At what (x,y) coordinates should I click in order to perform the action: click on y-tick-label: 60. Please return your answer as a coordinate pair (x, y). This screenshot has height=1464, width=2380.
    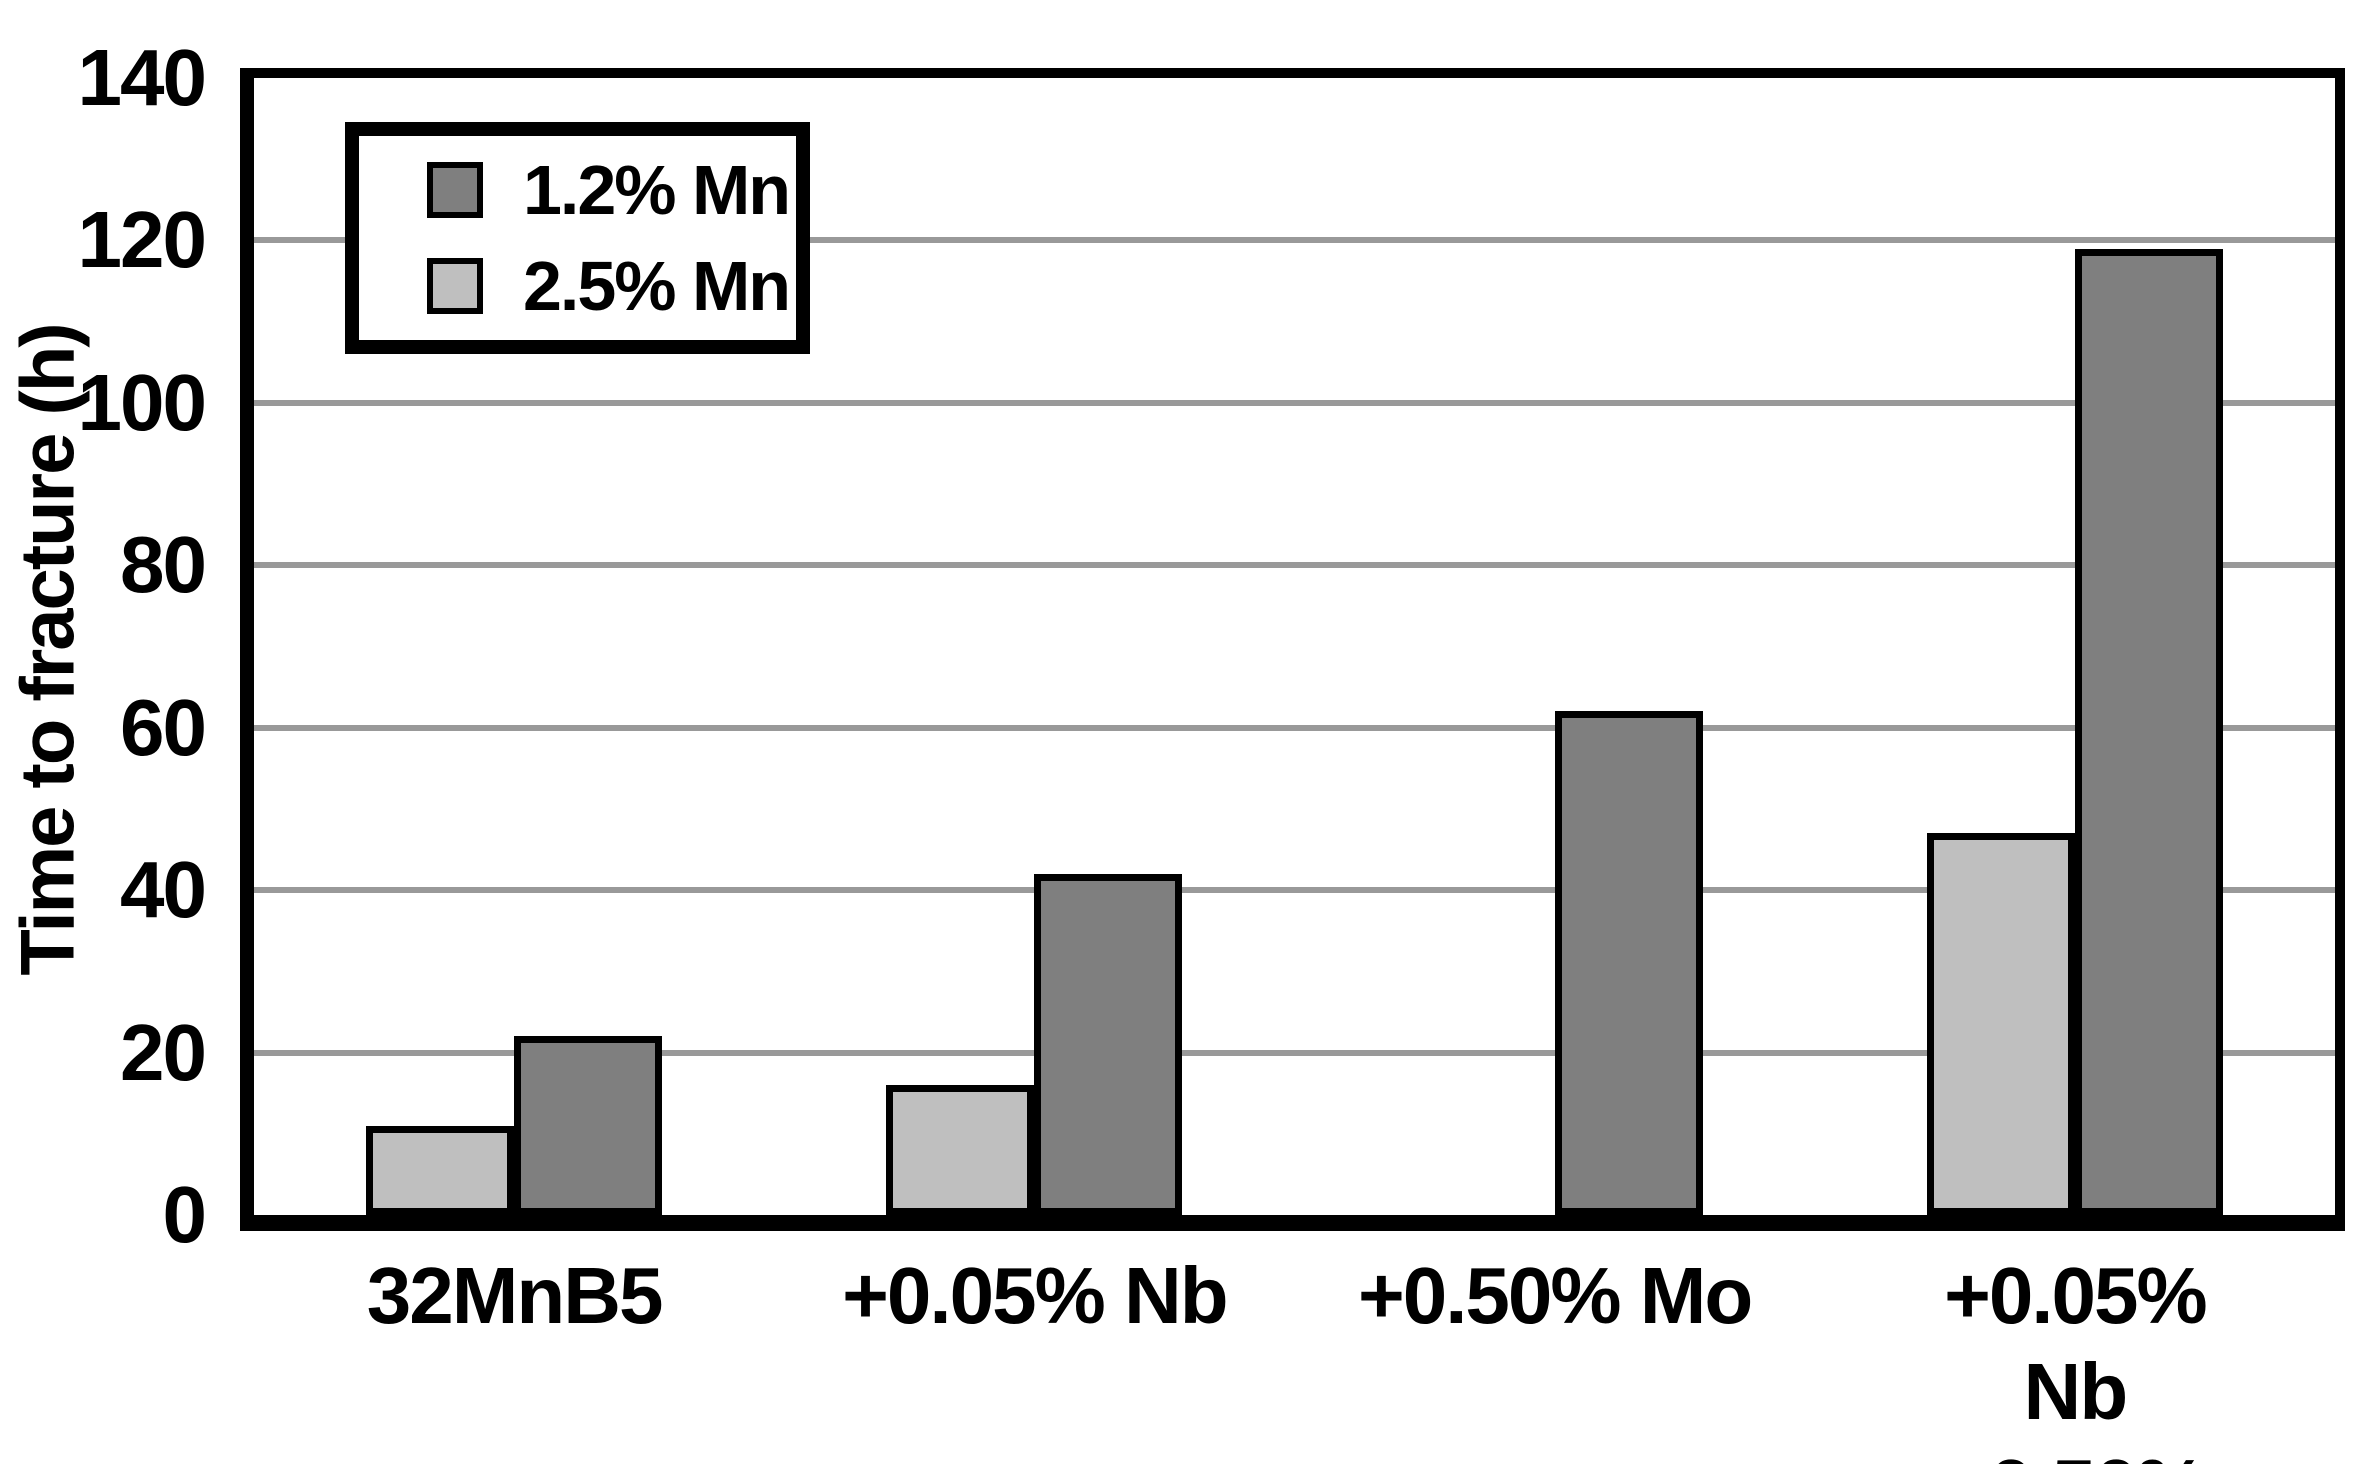
    Looking at the image, I should click on (163, 727).